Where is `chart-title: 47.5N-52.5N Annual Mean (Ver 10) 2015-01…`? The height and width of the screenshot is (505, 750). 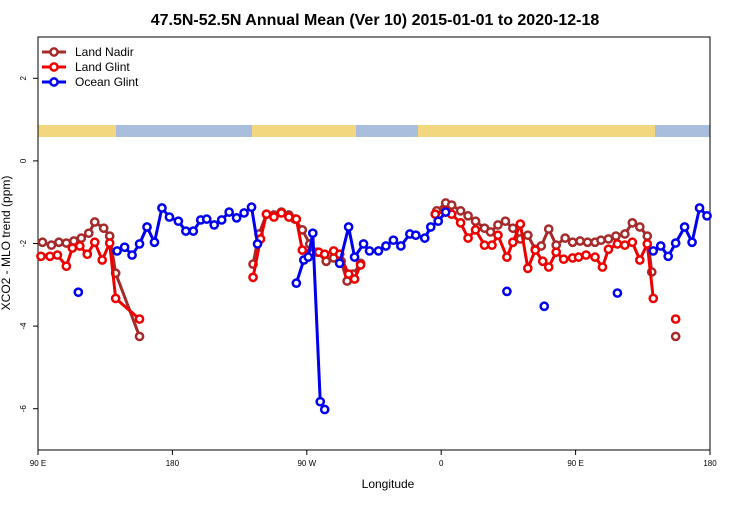 chart-title: 47.5N-52.5N Annual Mean (Ver 10) 2015-01… is located at coordinates (375, 20).